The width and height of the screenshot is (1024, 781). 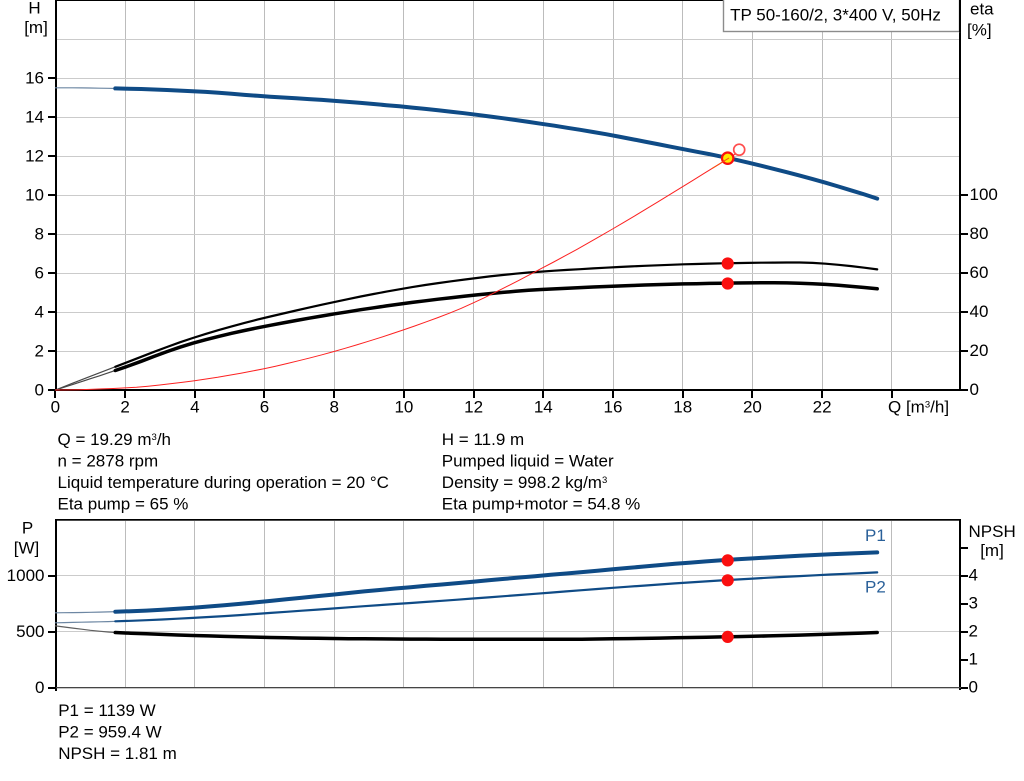 What do you see at coordinates (992, 531) in the screenshot?
I see `svg-text: NPSH` at bounding box center [992, 531].